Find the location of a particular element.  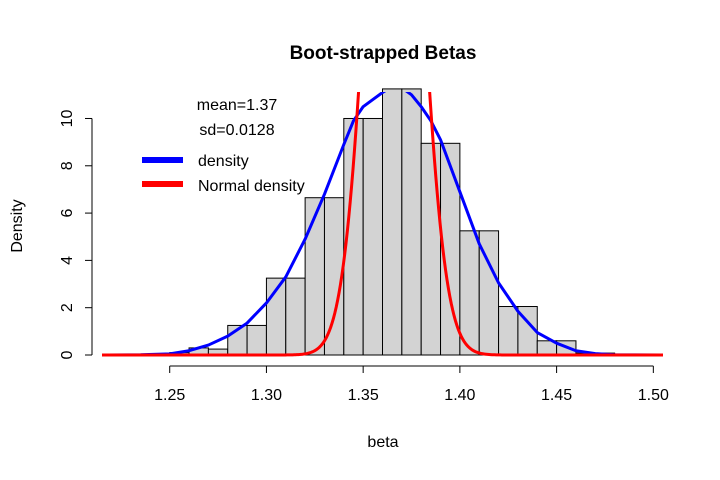

x-tick-label: 1.30 is located at coordinates (266, 395).